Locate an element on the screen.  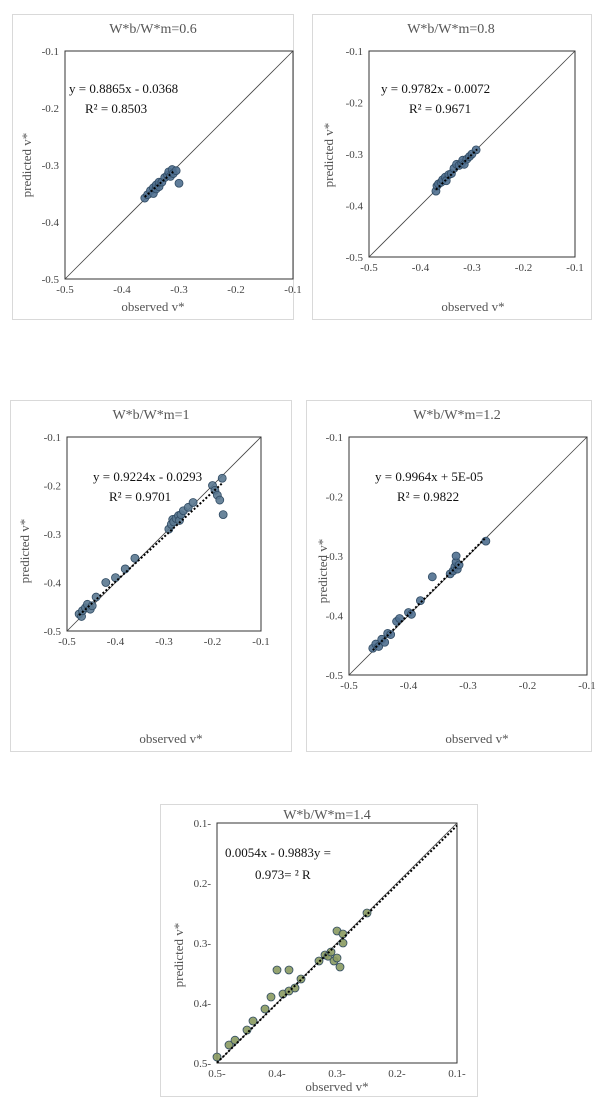
chart-title: W*b/W*m=1.2 is located at coordinates (457, 415).